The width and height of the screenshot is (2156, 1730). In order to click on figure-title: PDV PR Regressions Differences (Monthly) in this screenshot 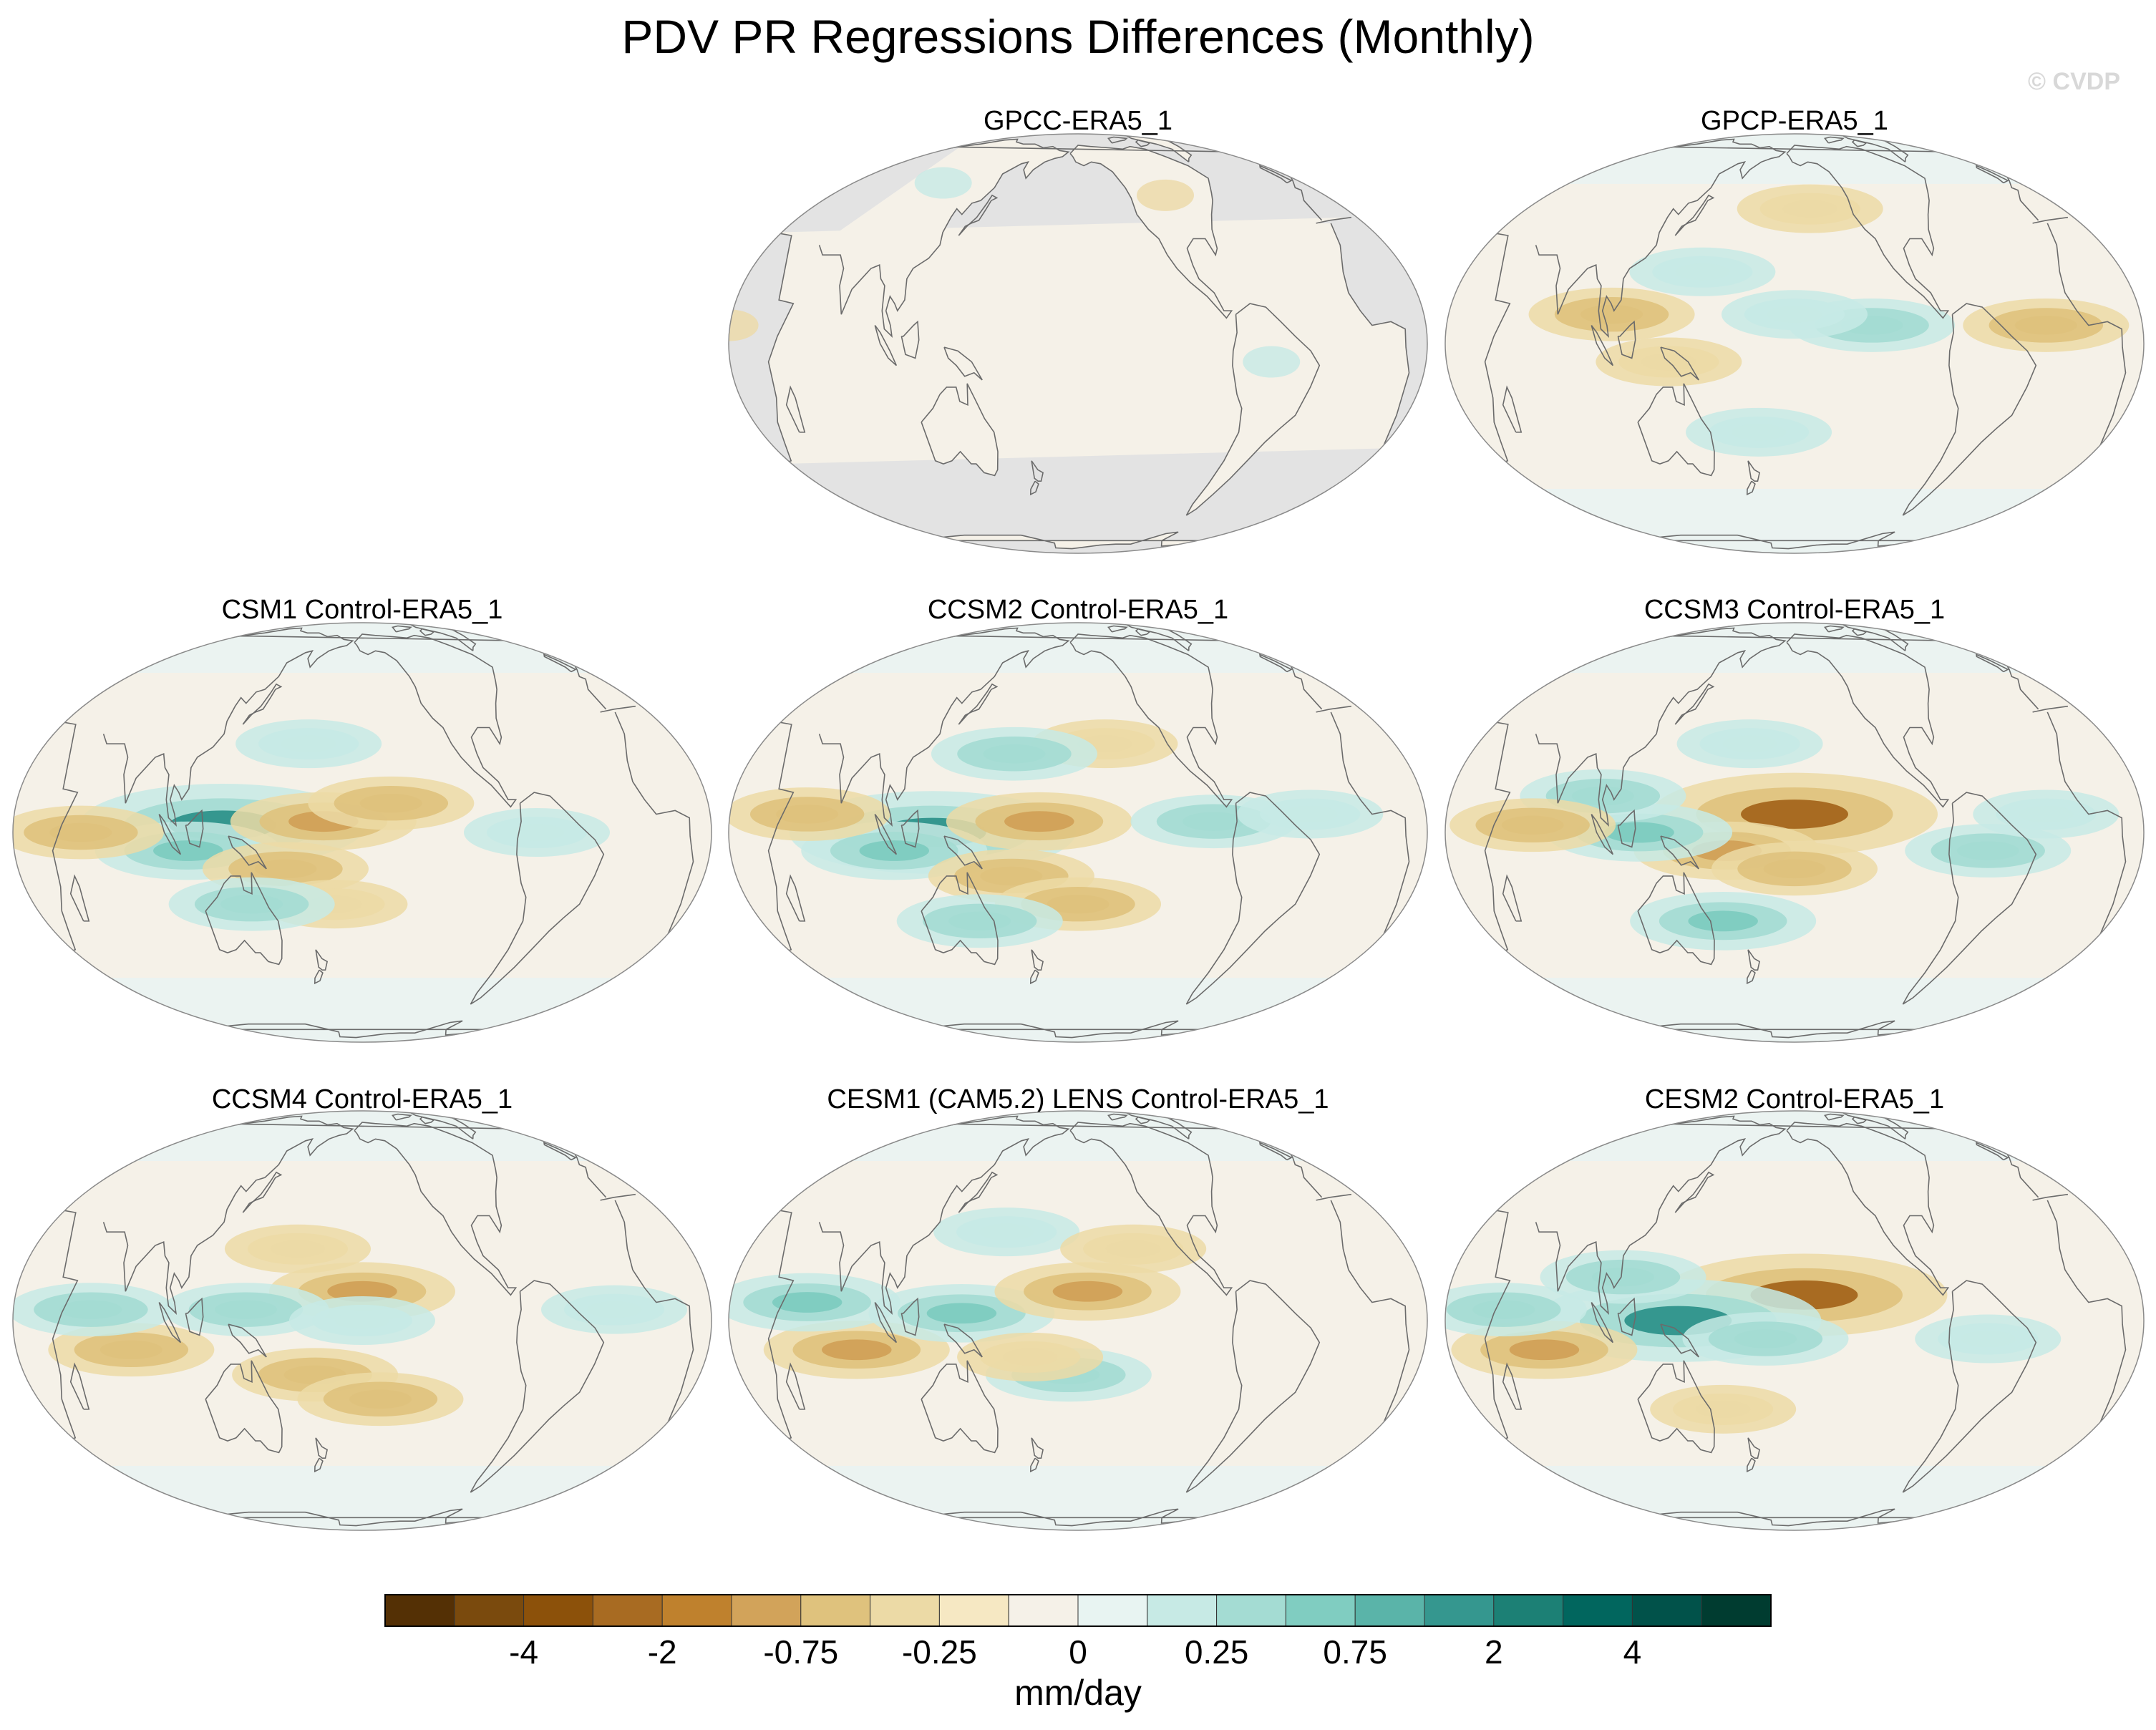, I will do `click(1077, 36)`.